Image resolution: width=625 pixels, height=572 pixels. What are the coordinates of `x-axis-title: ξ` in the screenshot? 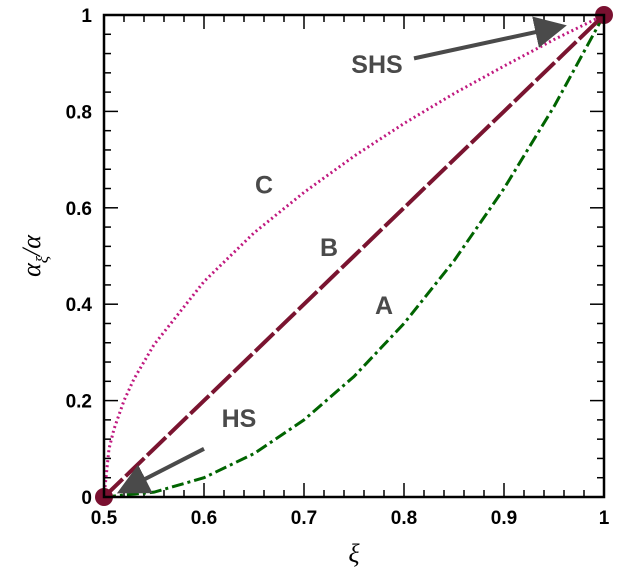 It's located at (354, 553).